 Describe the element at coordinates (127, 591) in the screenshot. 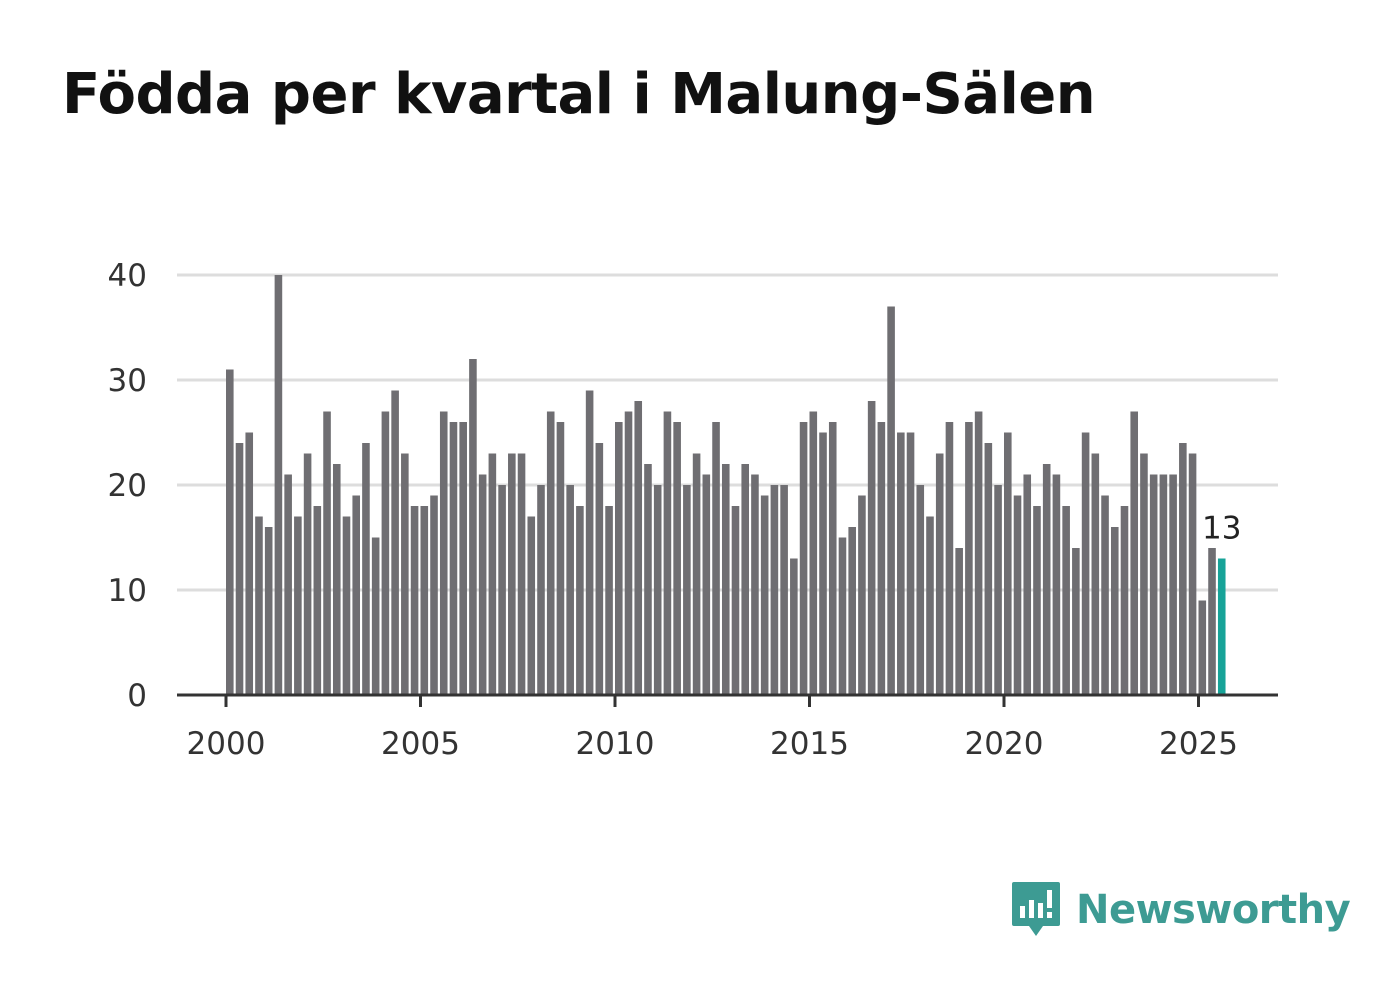

I see `y-tick-label-10: 10` at that location.